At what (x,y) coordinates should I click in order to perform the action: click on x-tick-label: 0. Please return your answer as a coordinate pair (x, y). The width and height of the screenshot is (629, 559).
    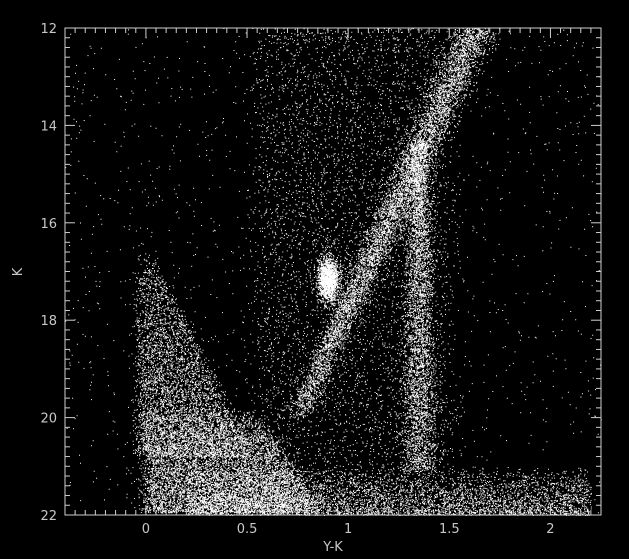
    Looking at the image, I should click on (146, 529).